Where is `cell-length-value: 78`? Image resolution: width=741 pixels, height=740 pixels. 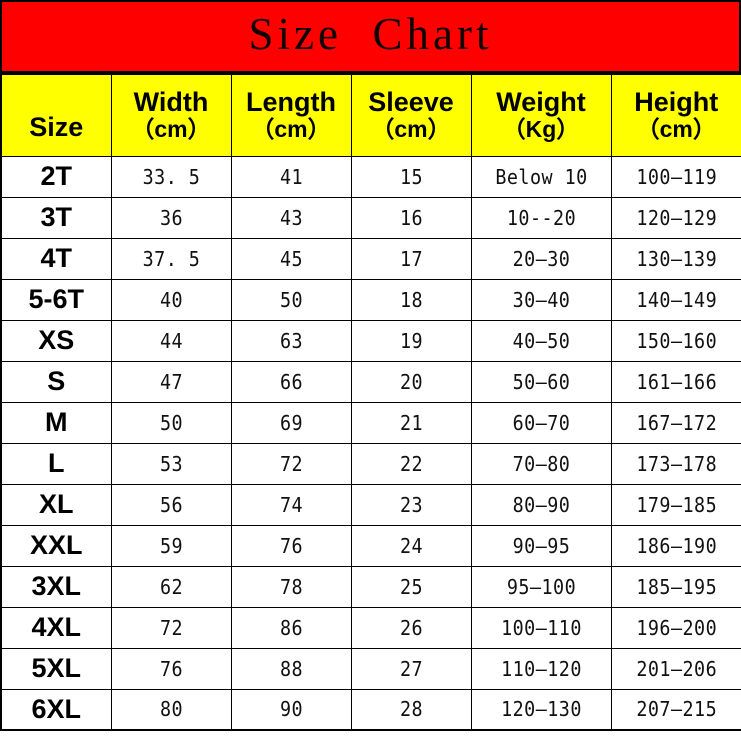 cell-length-value: 78 is located at coordinates (291, 586).